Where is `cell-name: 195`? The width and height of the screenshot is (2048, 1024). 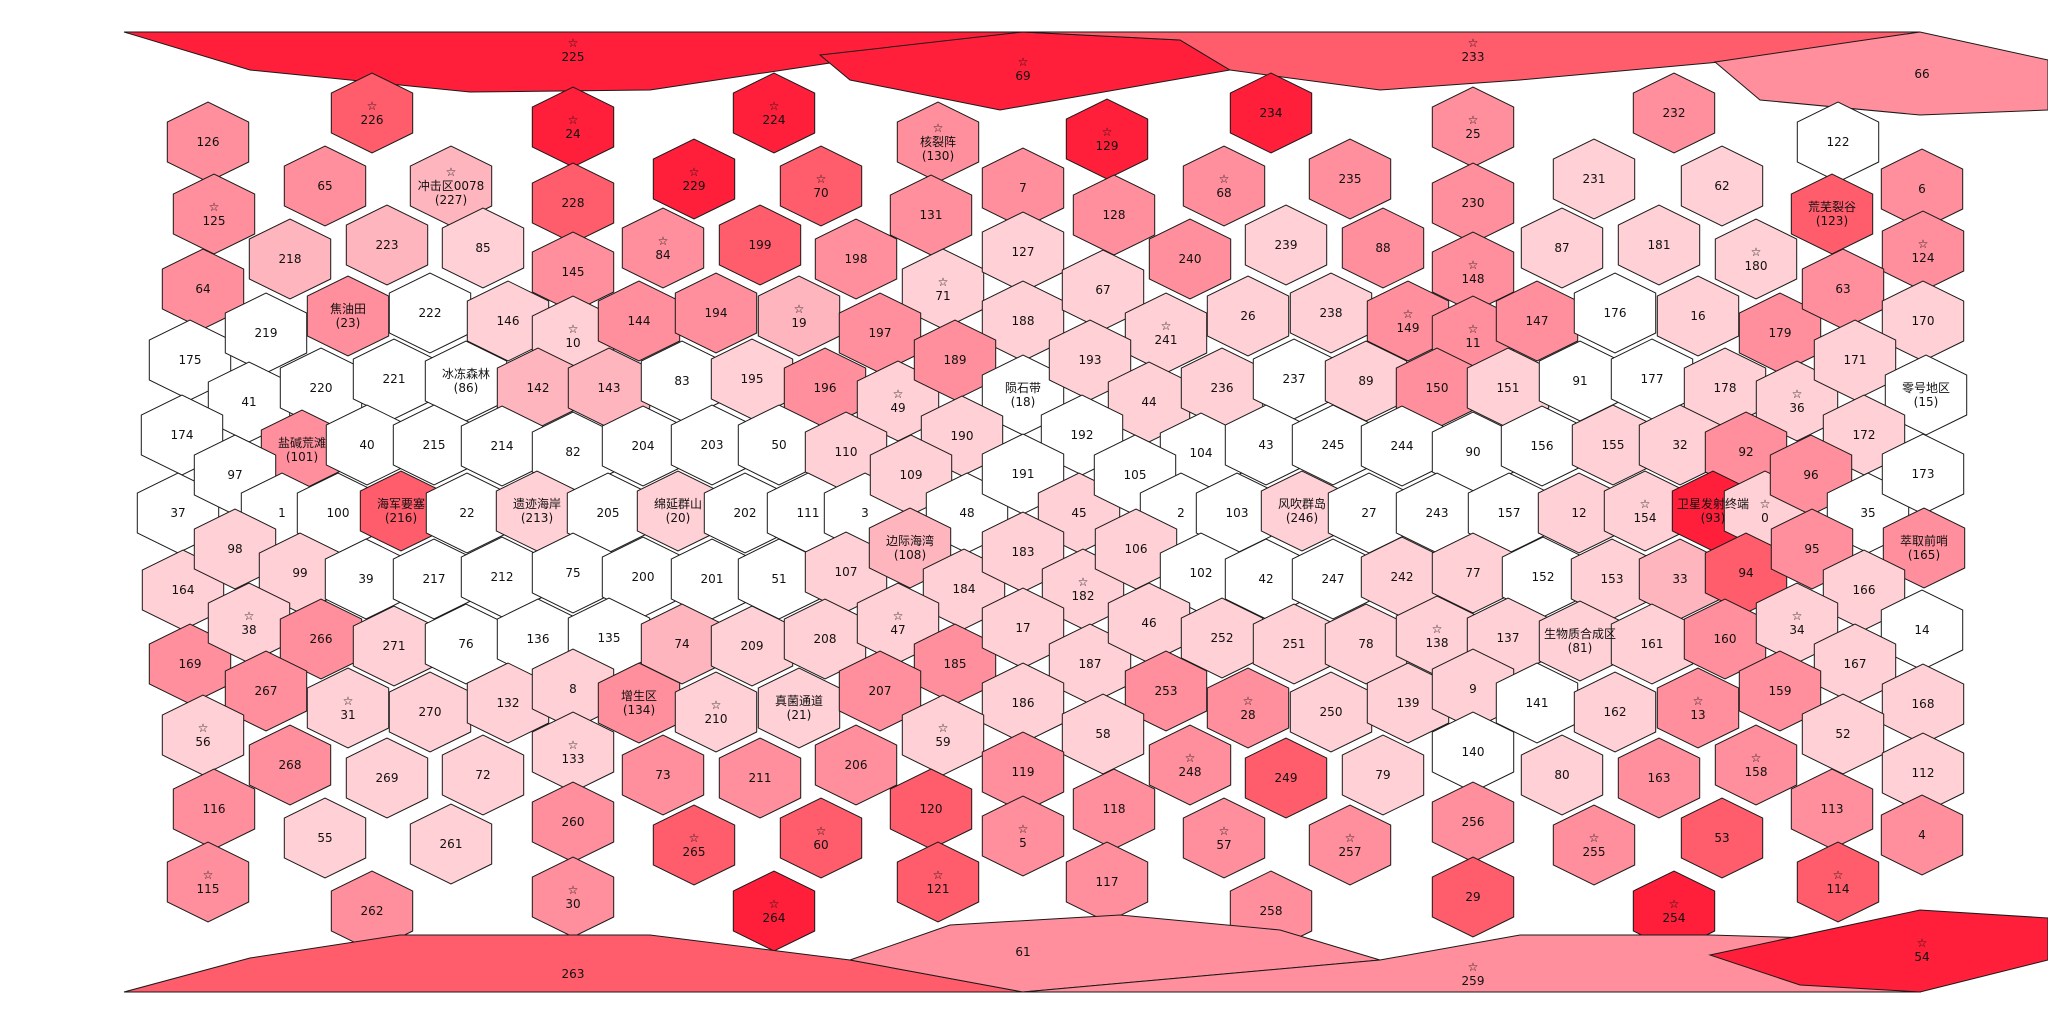 cell-name: 195 is located at coordinates (752, 379).